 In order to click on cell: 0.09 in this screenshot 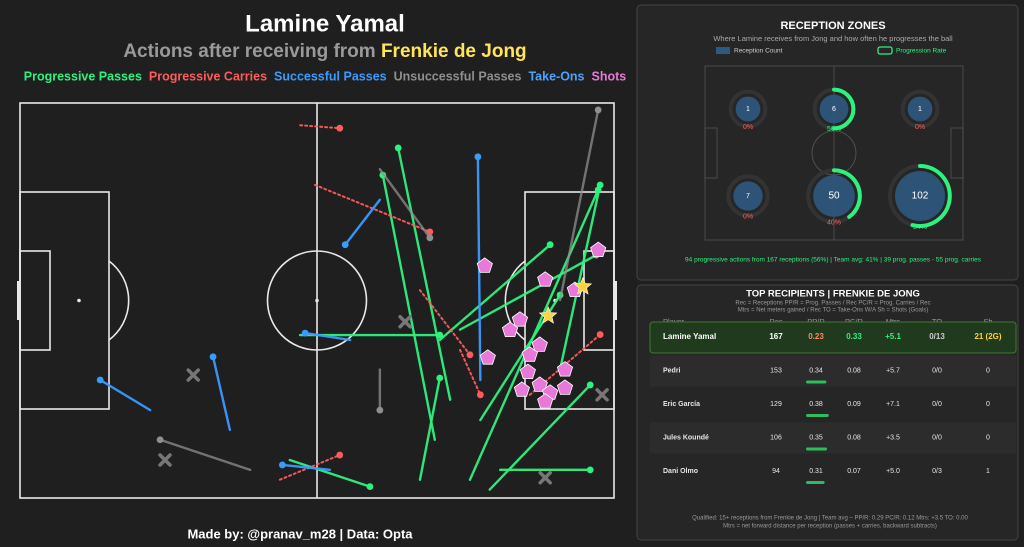, I will do `click(854, 404)`.